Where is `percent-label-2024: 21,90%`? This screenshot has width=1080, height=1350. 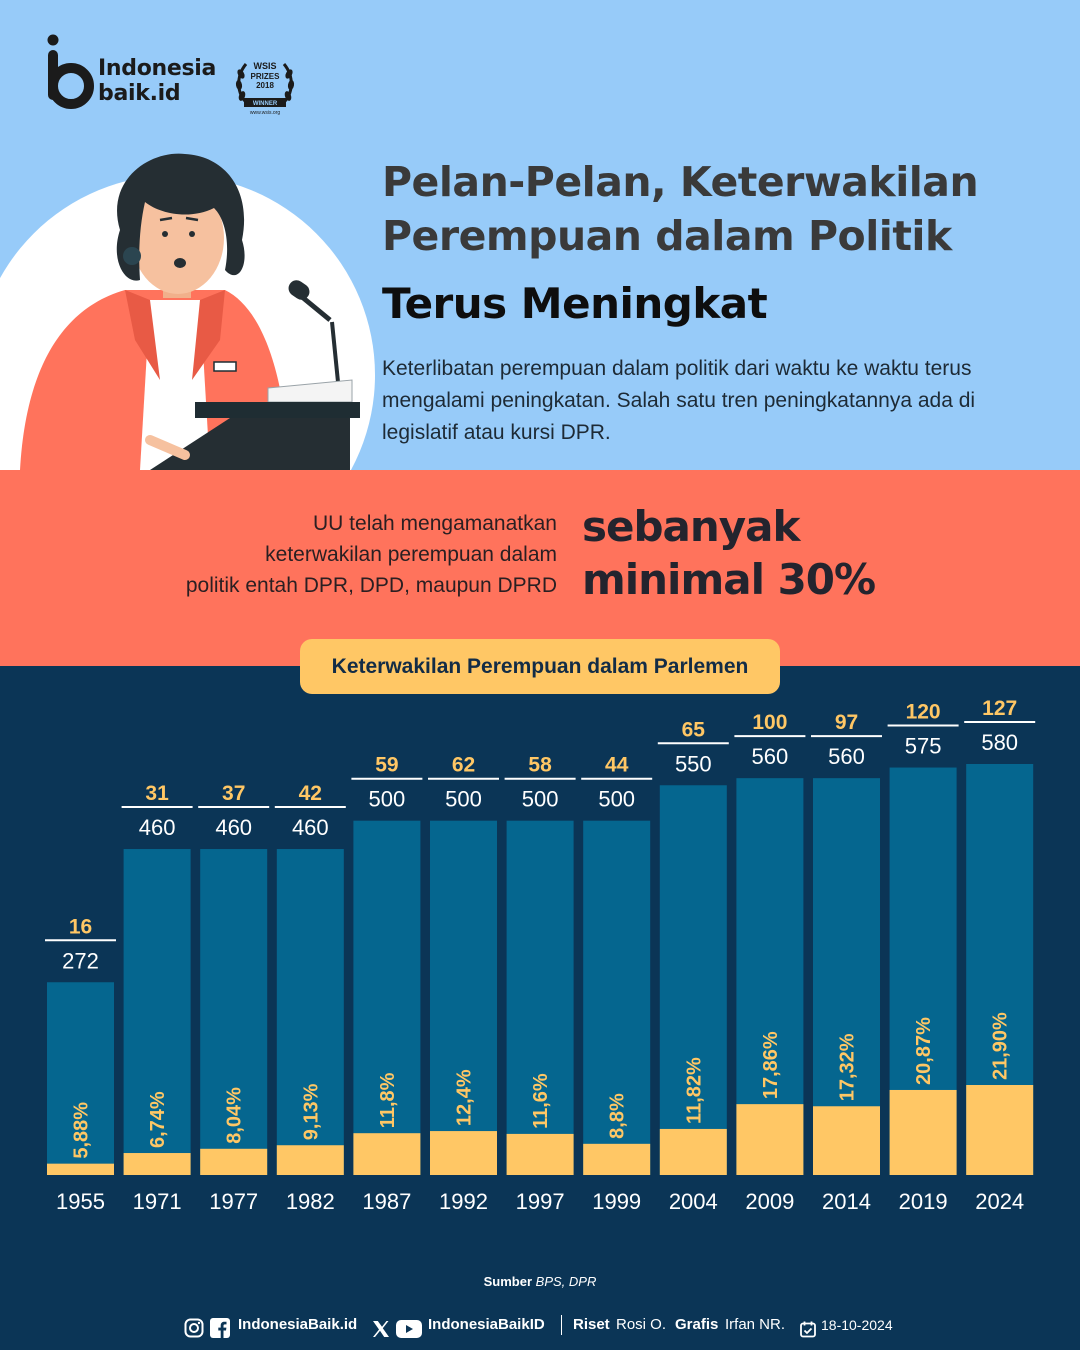 percent-label-2024: 21,90% is located at coordinates (1001, 1046).